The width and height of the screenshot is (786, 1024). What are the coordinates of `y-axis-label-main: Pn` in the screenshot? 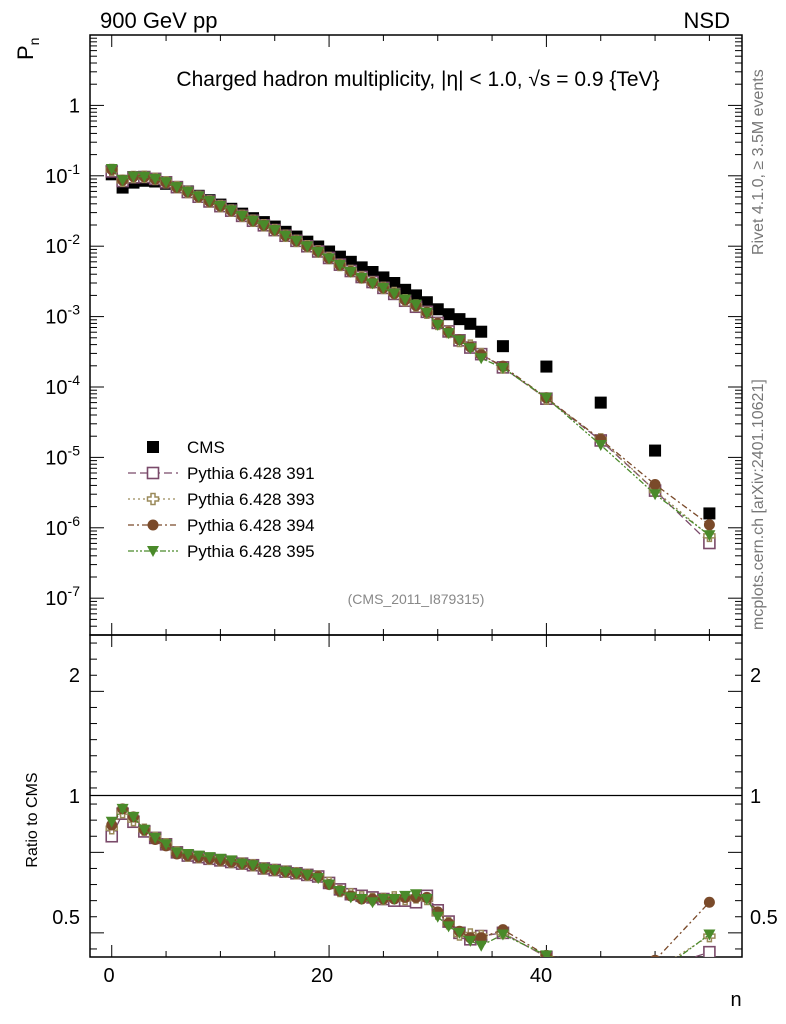 It's located at (27, 49).